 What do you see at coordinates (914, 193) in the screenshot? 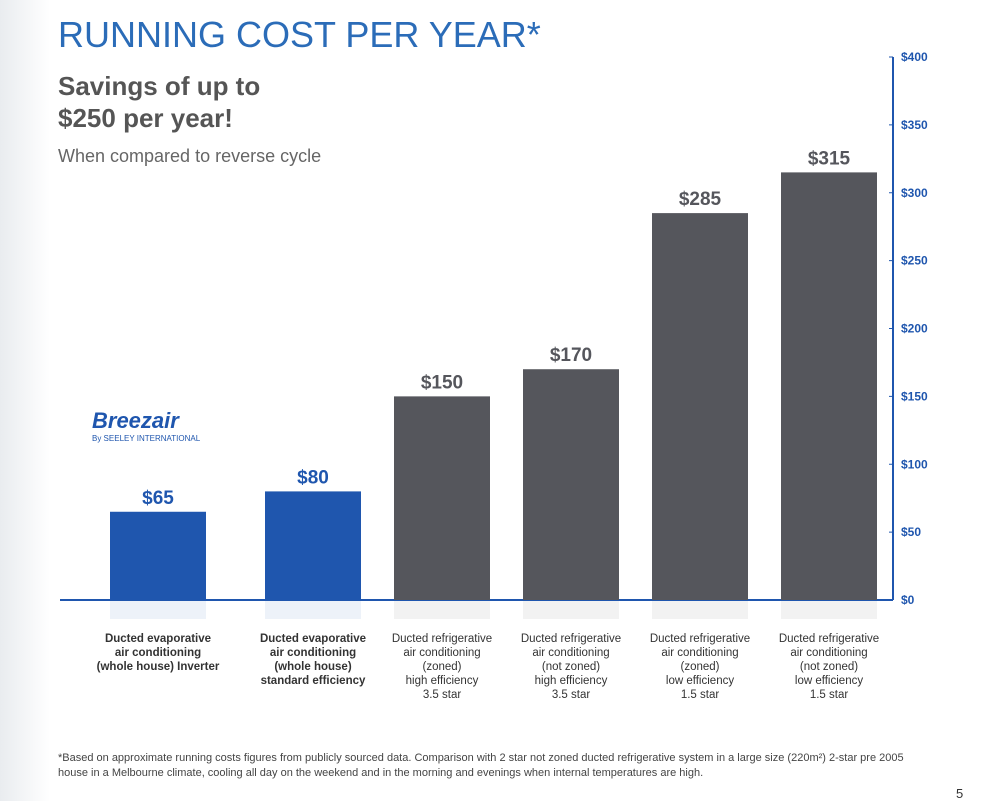
I see `y-tick-label: $300` at bounding box center [914, 193].